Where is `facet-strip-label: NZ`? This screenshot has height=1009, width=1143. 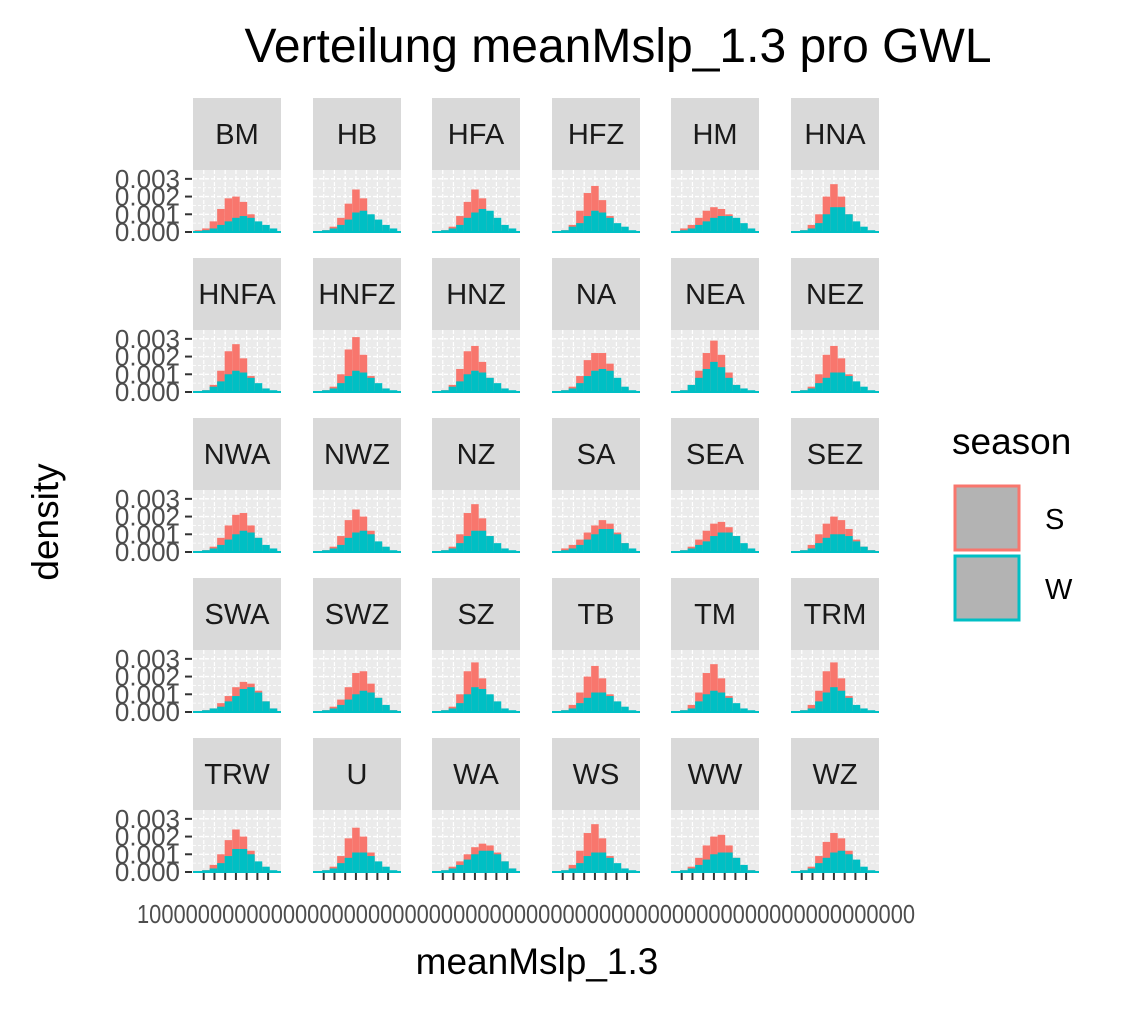
facet-strip-label: NZ is located at coordinates (476, 455).